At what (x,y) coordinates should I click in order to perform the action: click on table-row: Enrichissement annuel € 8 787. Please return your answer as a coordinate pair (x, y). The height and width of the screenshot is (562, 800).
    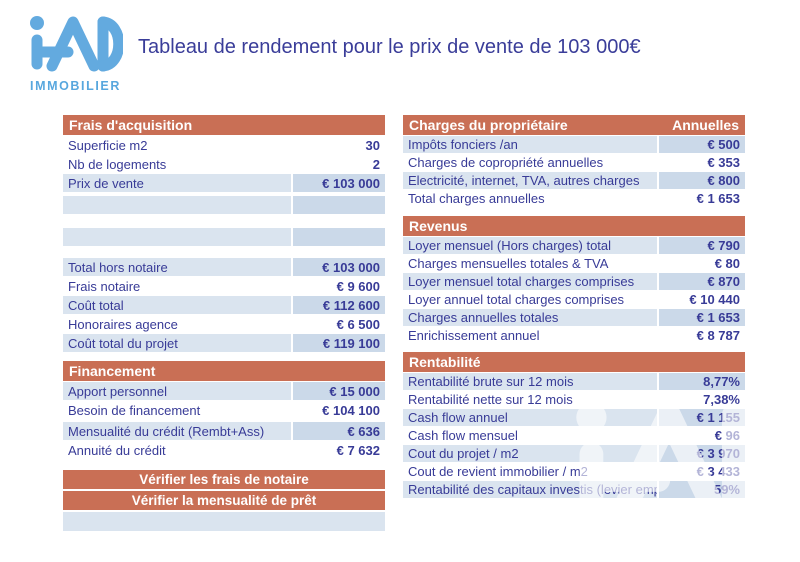
    Looking at the image, I should click on (574, 335).